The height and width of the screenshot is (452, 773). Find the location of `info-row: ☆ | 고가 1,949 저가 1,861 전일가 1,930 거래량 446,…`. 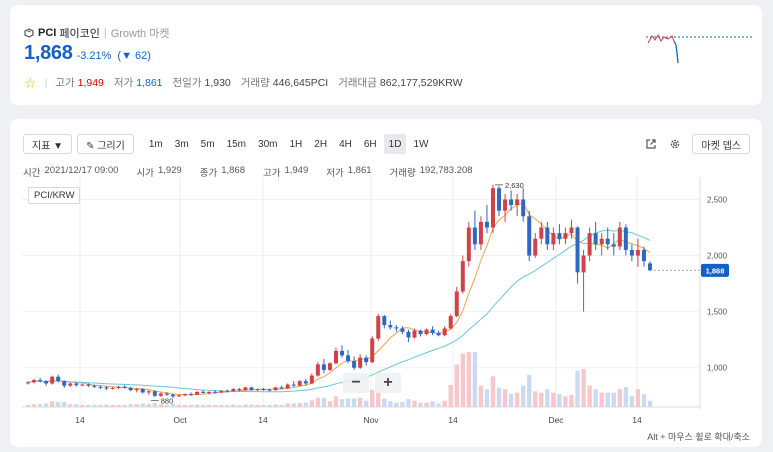

info-row: ☆ | 고가 1,949 저가 1,861 전일가 1,930 거래량 446,… is located at coordinates (248, 82).